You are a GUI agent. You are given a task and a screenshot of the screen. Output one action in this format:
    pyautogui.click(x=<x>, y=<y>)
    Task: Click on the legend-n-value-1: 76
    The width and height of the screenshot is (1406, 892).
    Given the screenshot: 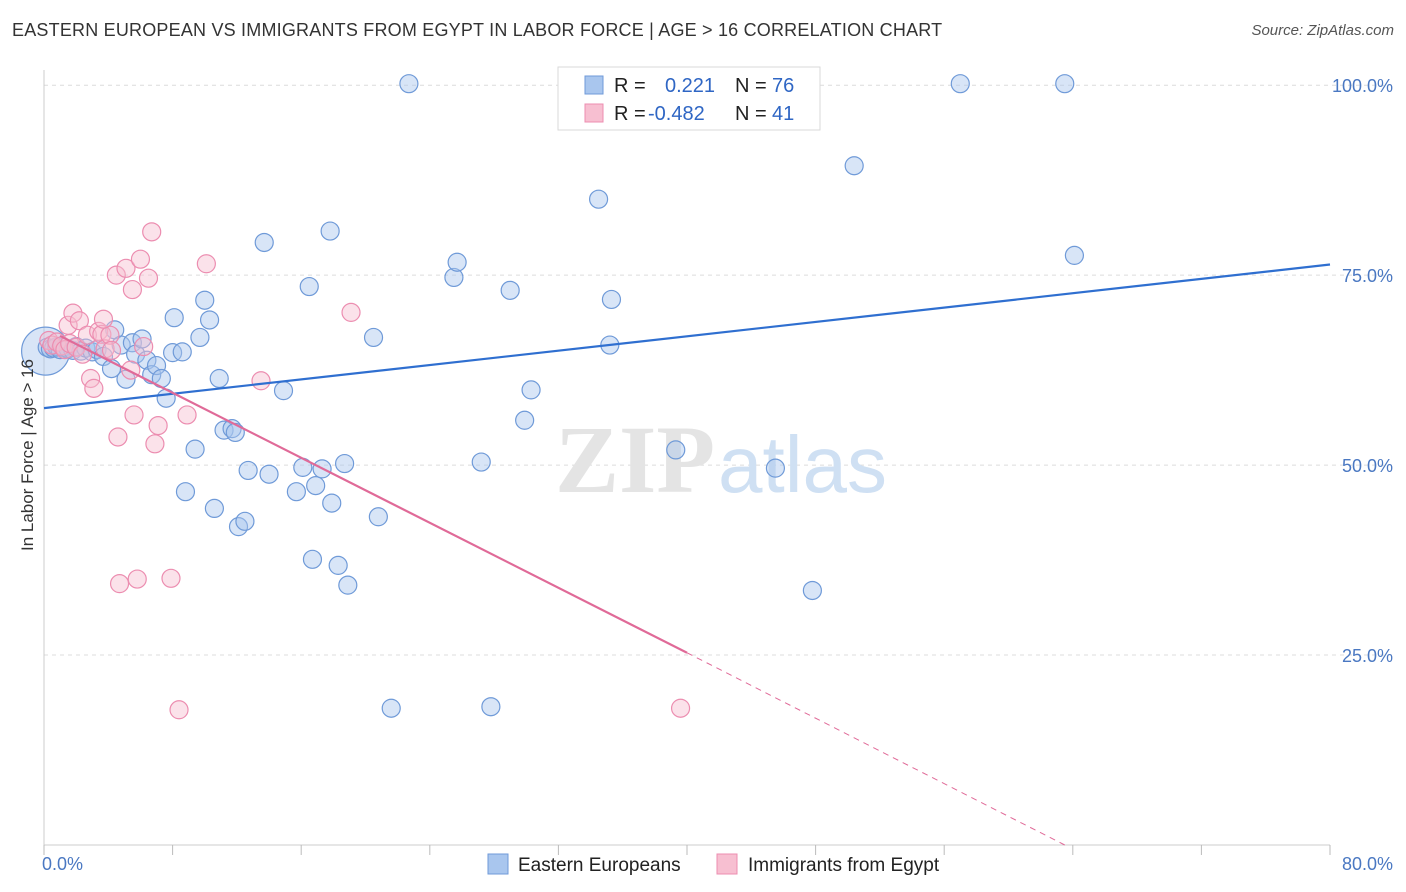 What is the action you would take?
    pyautogui.click(x=783, y=86)
    